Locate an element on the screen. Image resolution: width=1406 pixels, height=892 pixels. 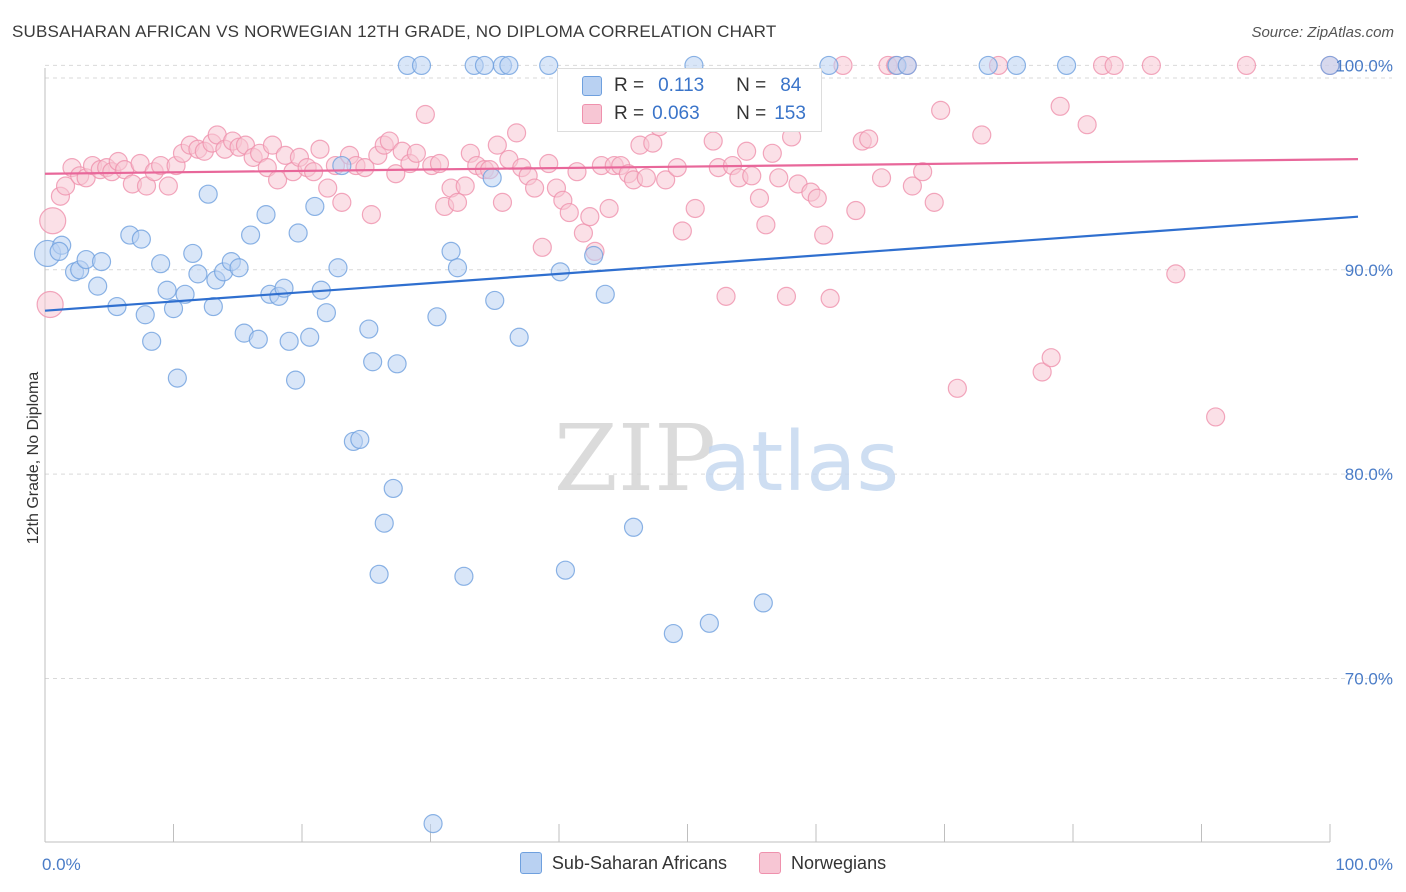
subsaharan-trend-line is located at coordinates (701, 263).